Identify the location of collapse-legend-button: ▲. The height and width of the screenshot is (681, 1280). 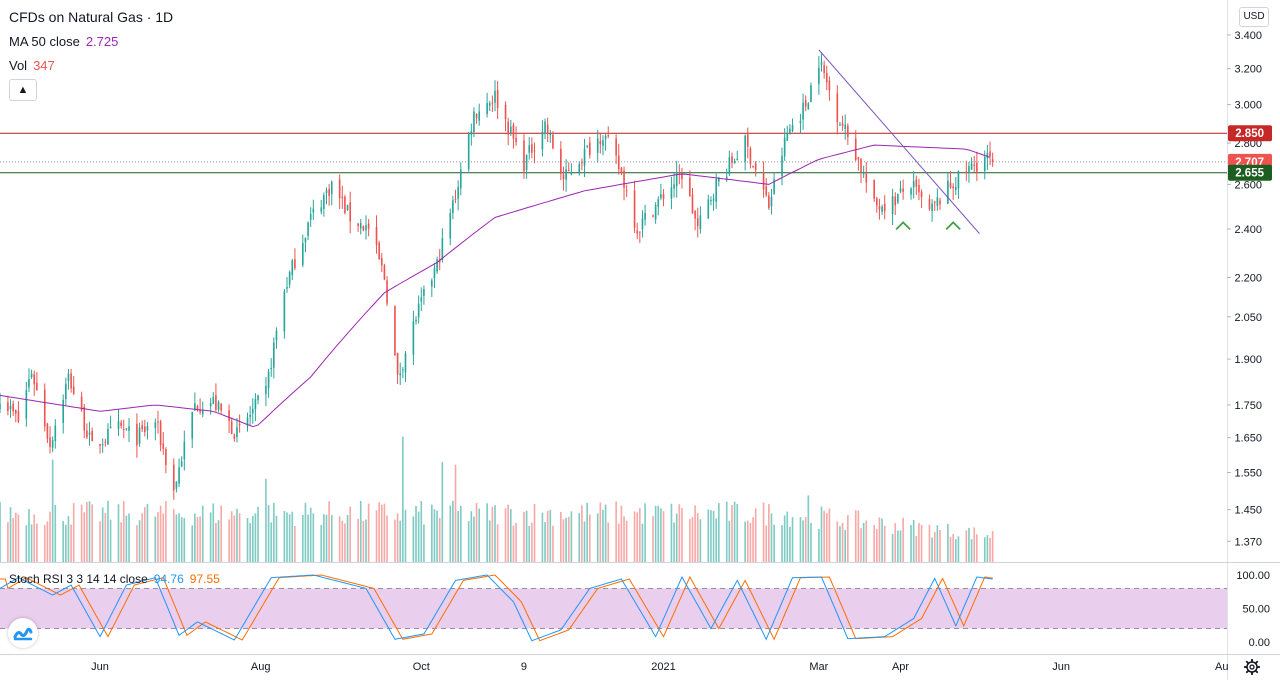
(23, 90).